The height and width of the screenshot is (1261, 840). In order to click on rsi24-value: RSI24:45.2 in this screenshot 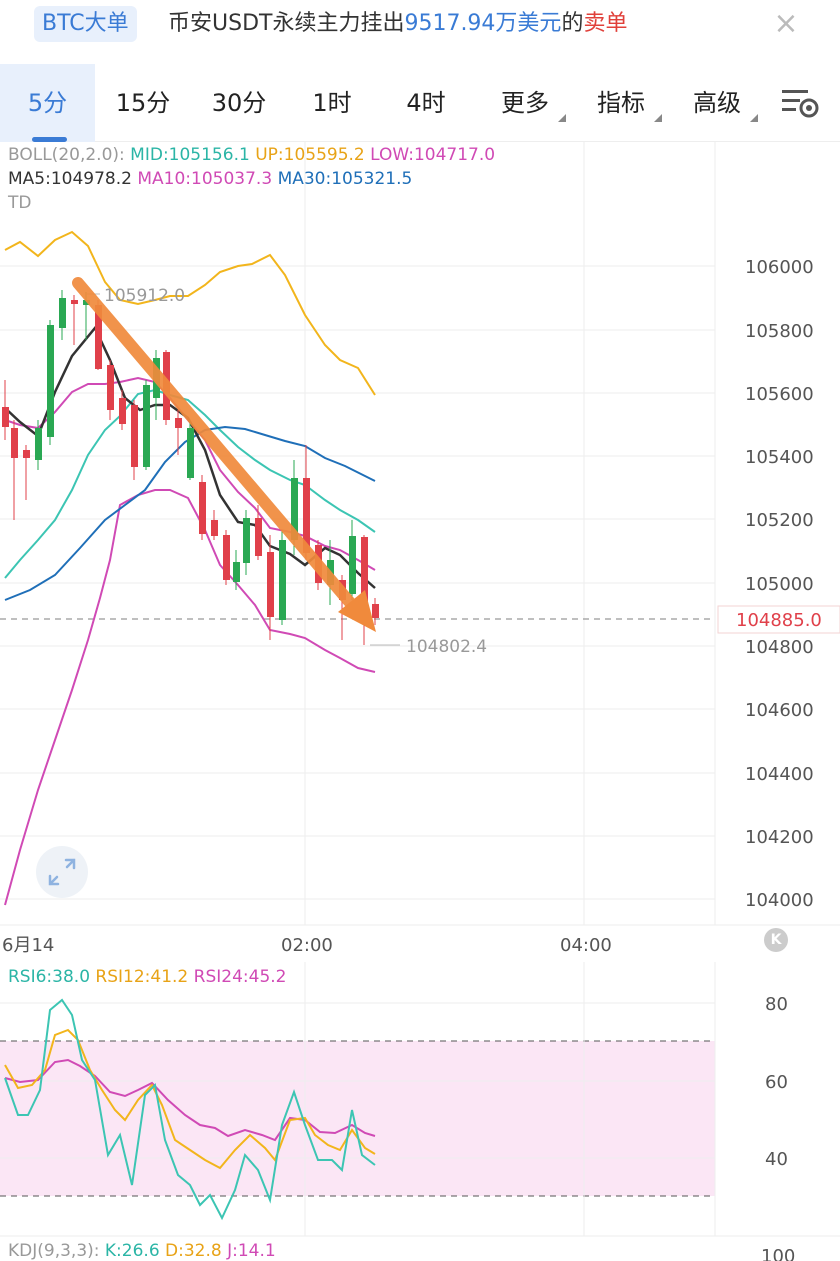, I will do `click(240, 977)`.